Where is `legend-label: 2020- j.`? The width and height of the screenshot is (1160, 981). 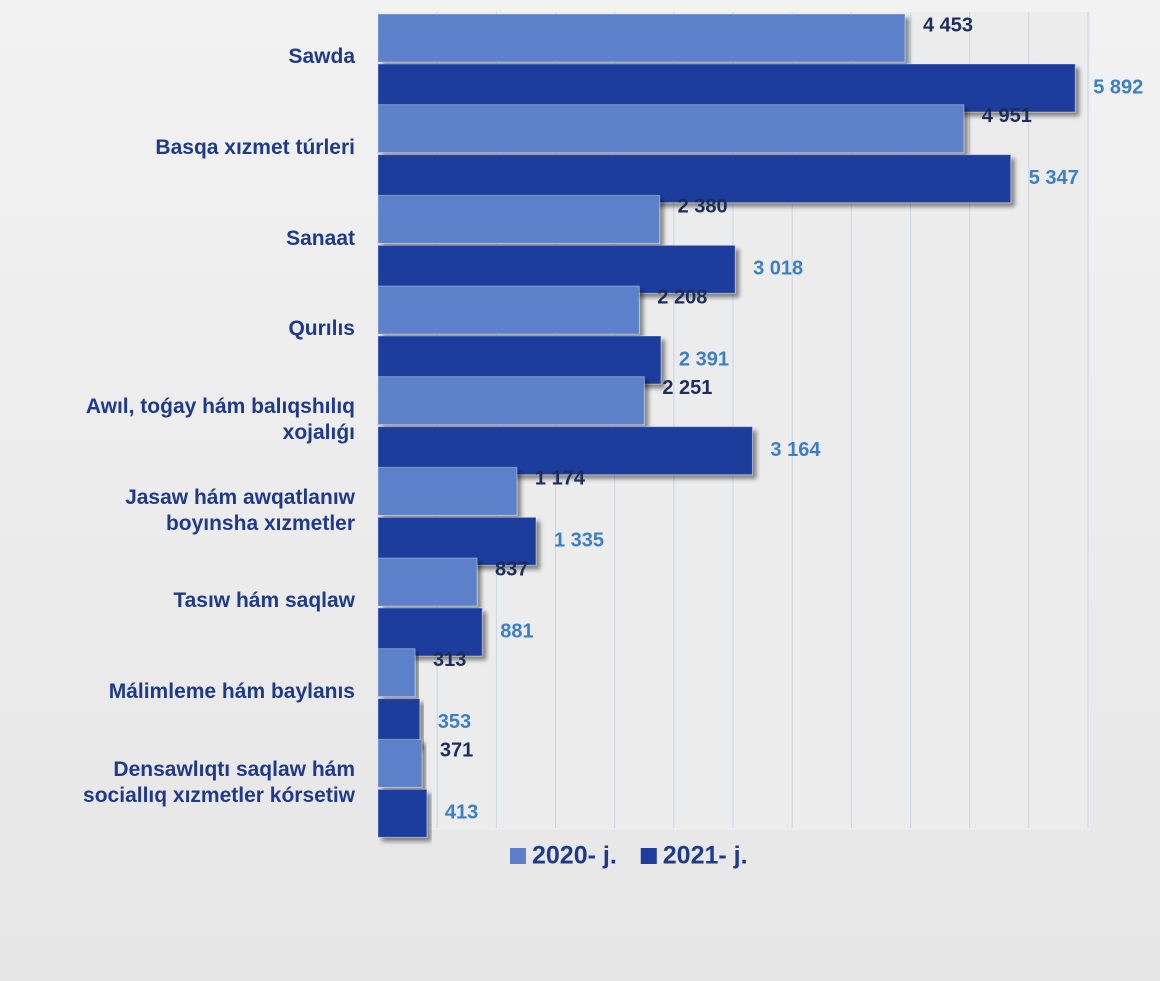 legend-label: 2020- j. is located at coordinates (574, 856).